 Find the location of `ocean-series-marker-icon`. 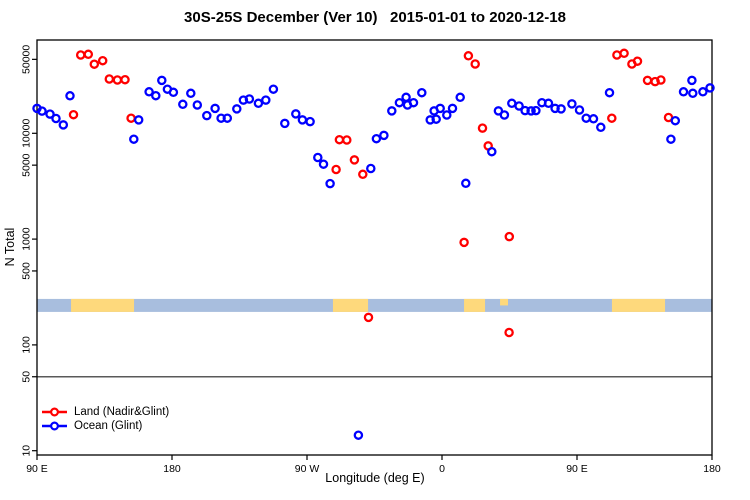

ocean-series-marker-icon is located at coordinates (54, 426).